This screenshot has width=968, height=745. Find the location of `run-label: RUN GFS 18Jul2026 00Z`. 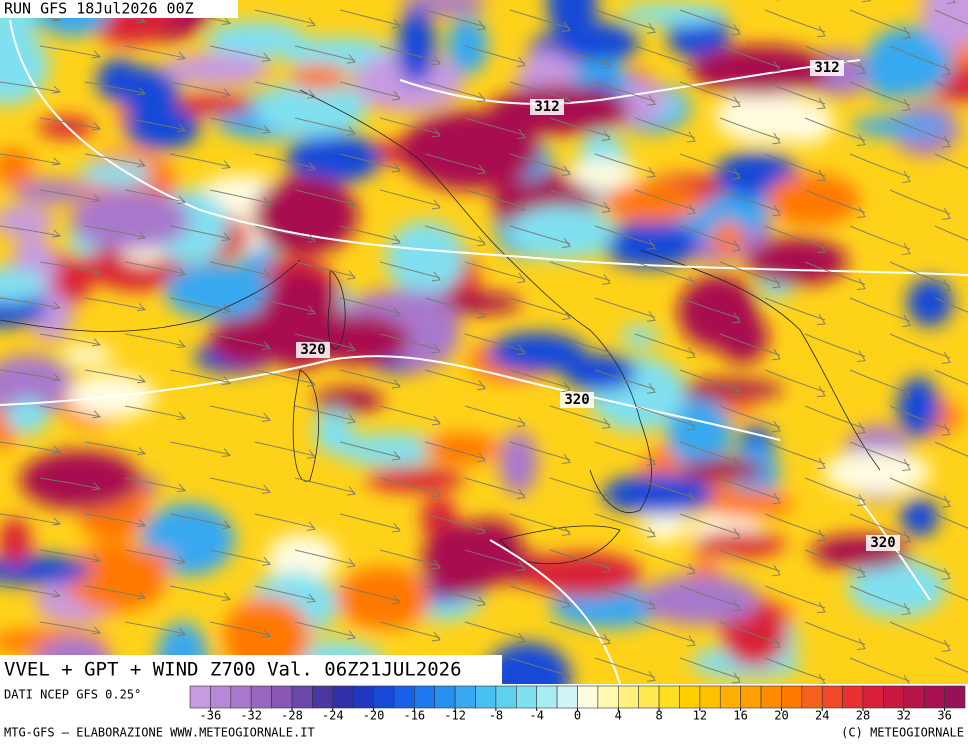

run-label: RUN GFS 18Jul2026 00Z is located at coordinates (99, 9).